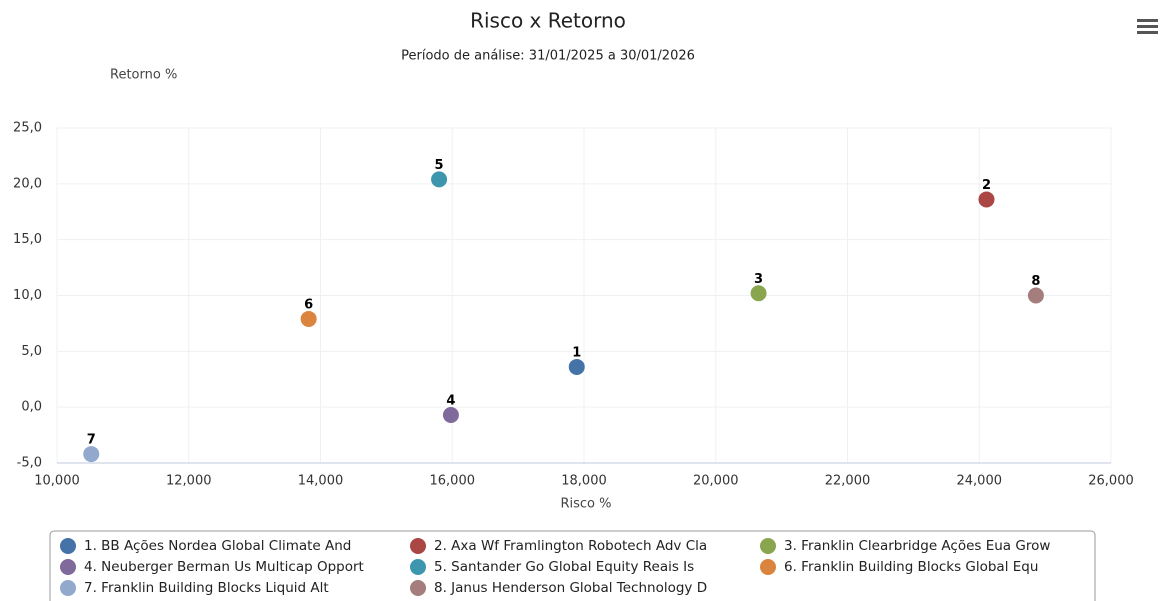  What do you see at coordinates (29, 463) in the screenshot?
I see `y-tick-label: -5,0` at bounding box center [29, 463].